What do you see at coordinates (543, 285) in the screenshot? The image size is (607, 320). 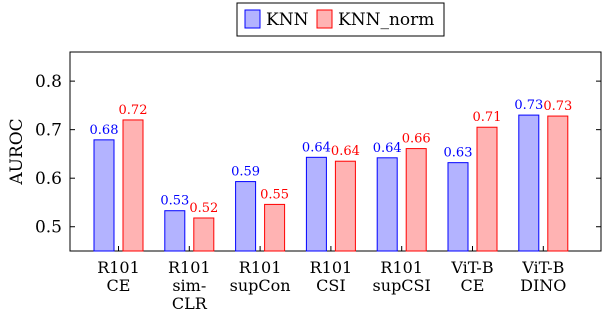 I see `category-label: DINO` at bounding box center [543, 285].